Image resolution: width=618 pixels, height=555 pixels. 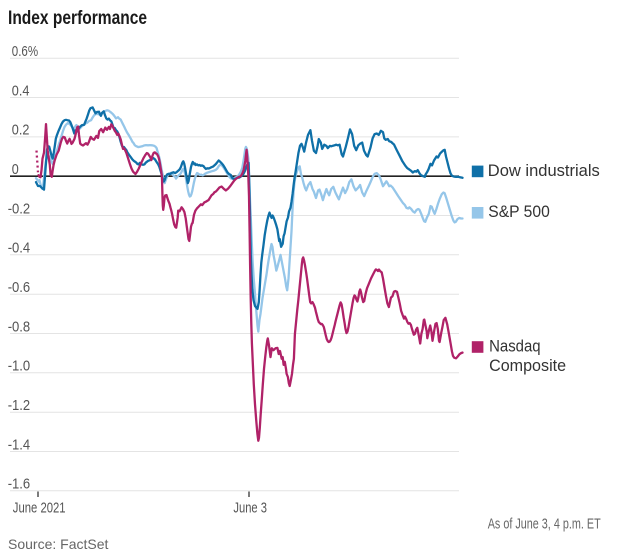 I want to click on svg-text: 0.6%, so click(x=25, y=51).